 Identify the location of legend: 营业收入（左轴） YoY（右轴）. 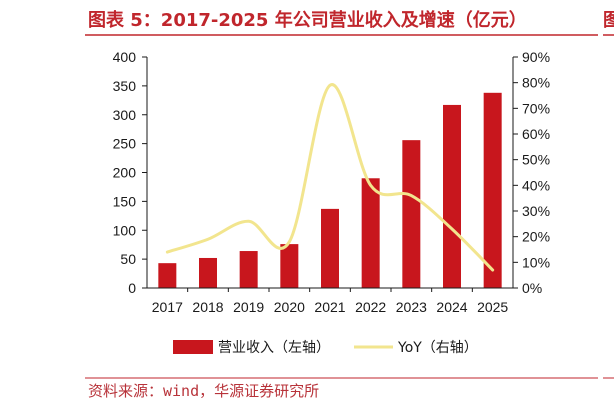
(325, 348).